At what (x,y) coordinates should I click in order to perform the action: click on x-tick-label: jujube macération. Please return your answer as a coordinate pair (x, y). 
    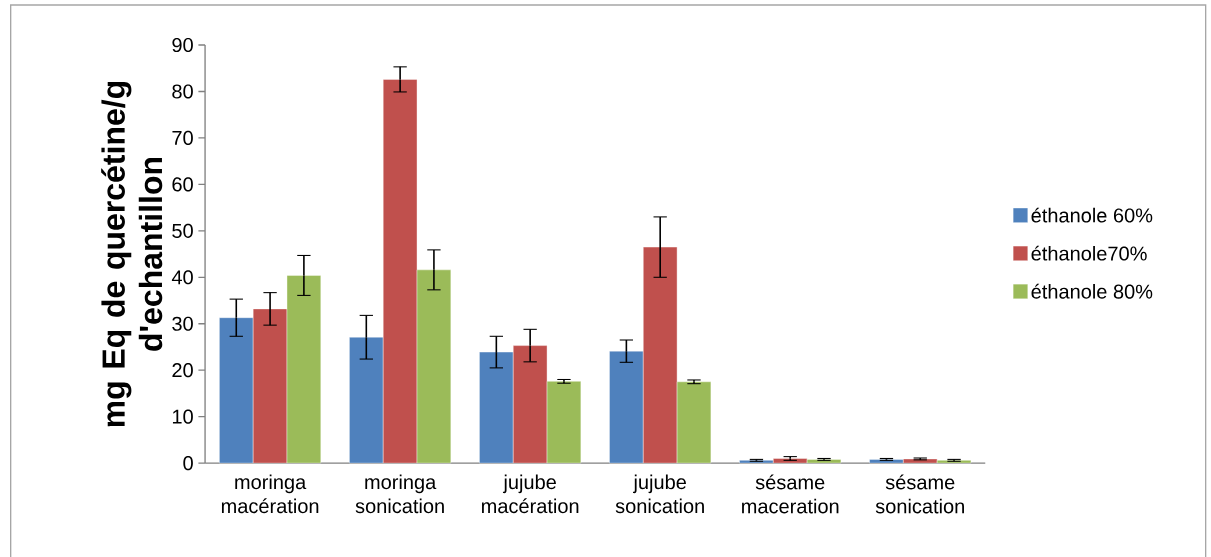
    Looking at the image, I should click on (530, 494).